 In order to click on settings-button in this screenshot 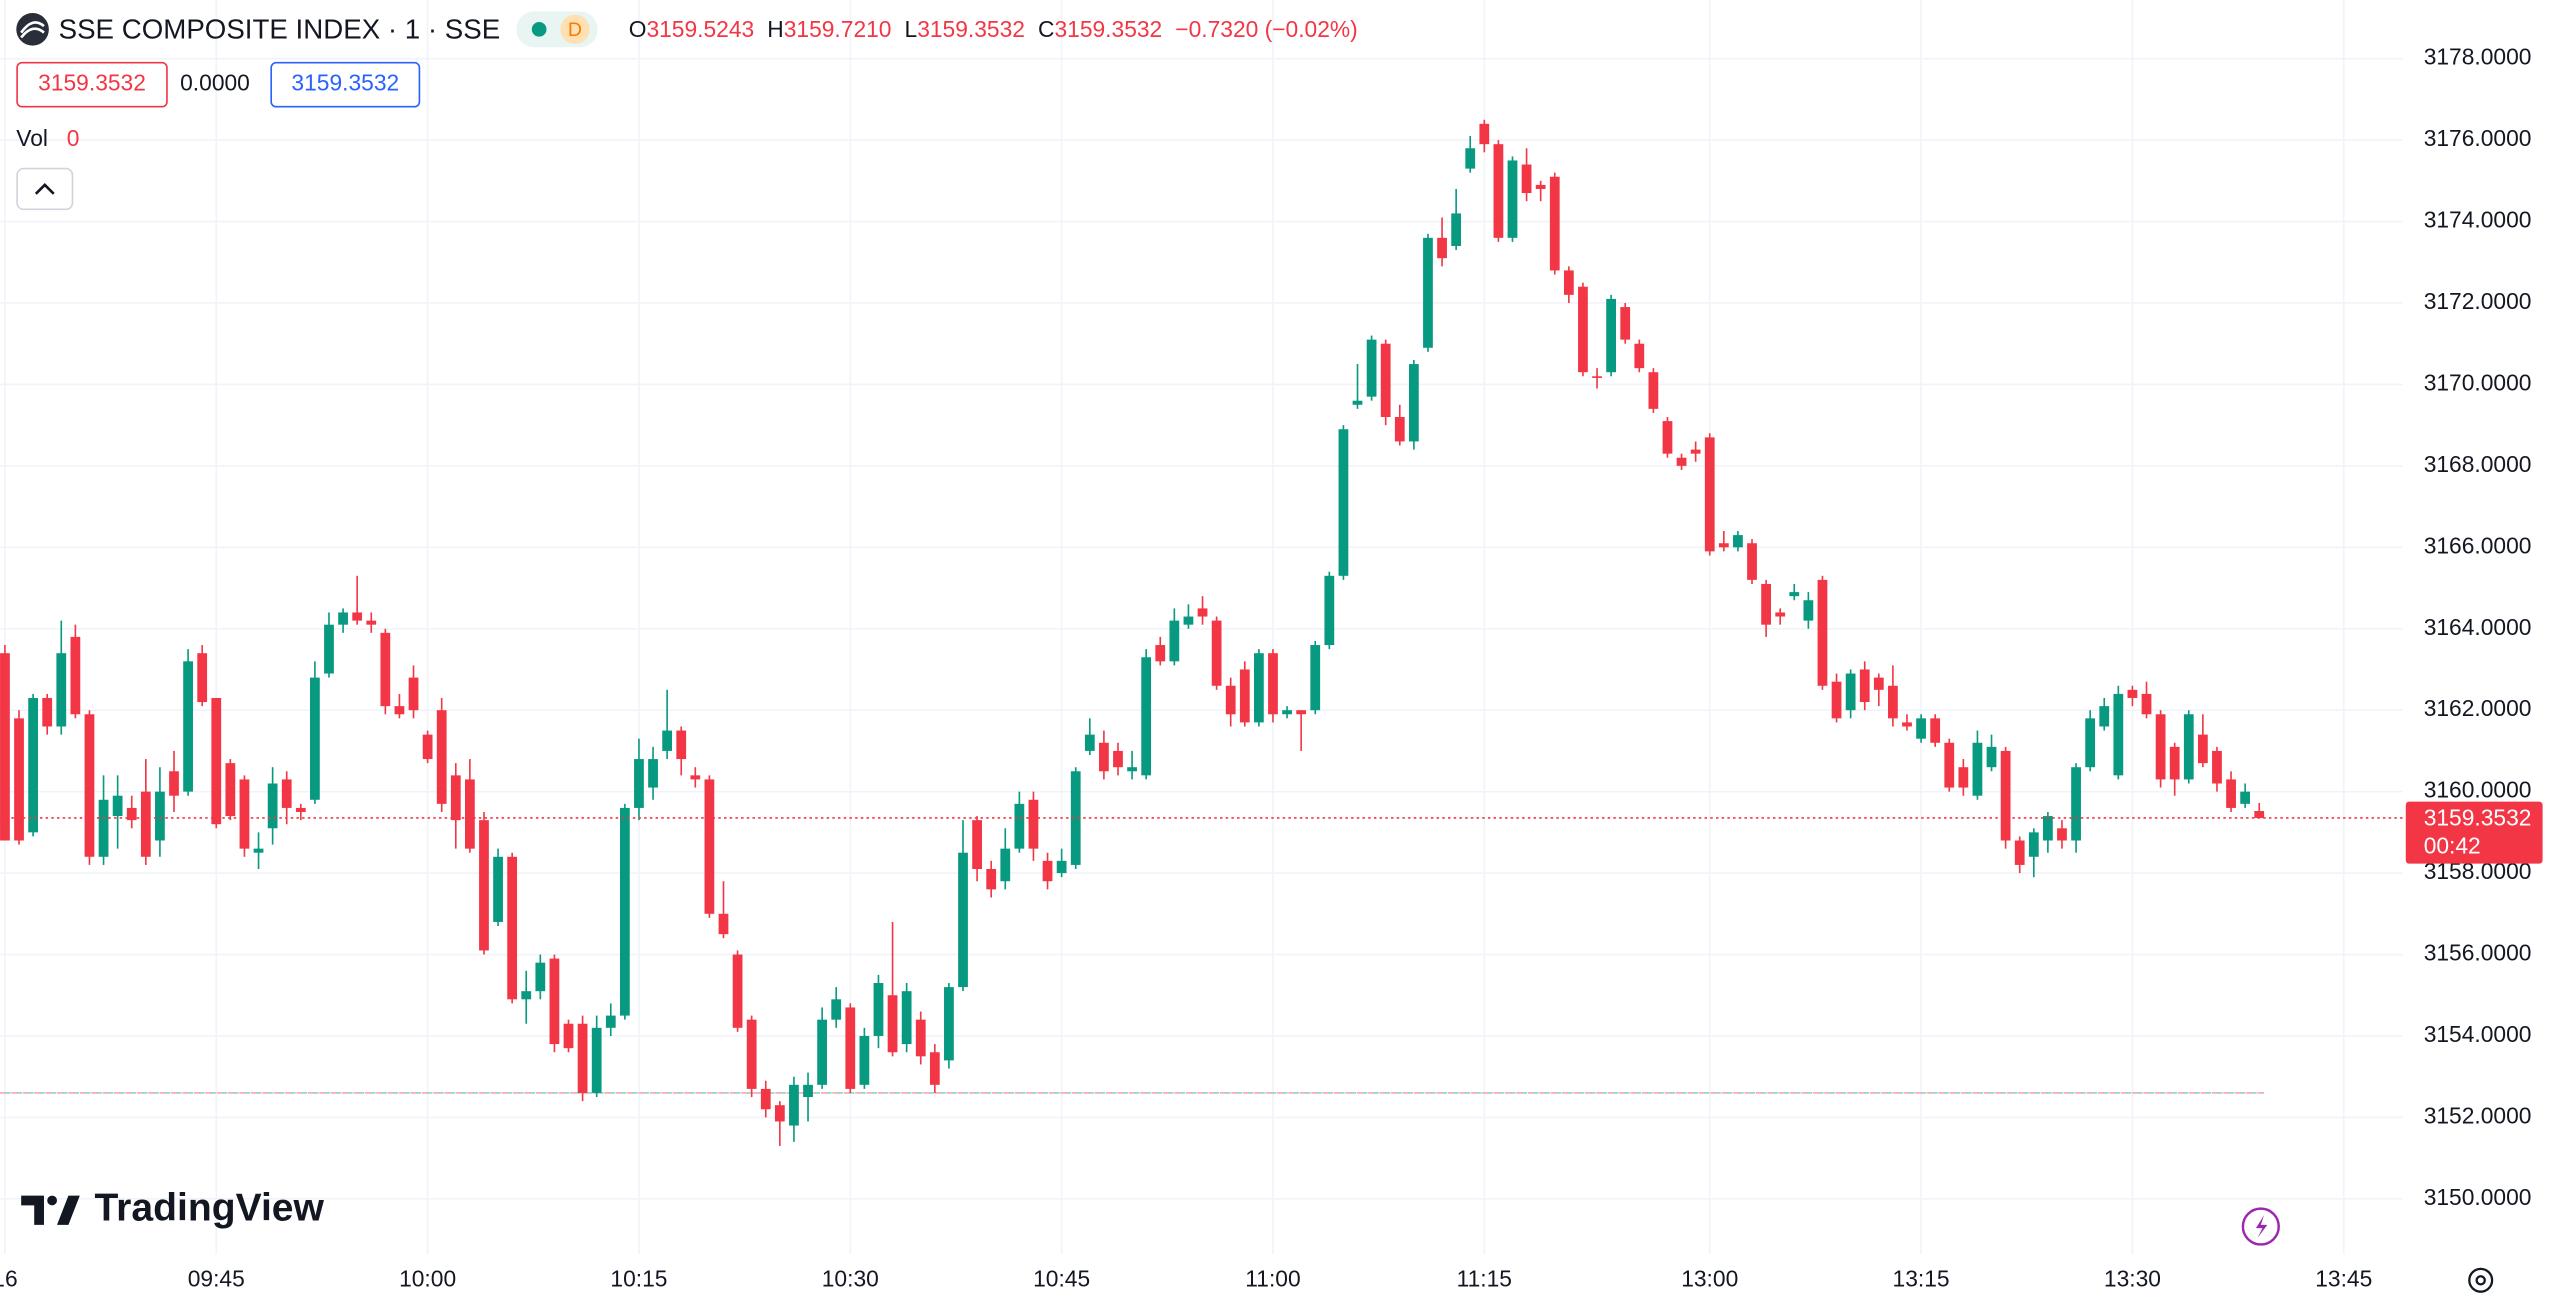, I will do `click(2481, 1280)`.